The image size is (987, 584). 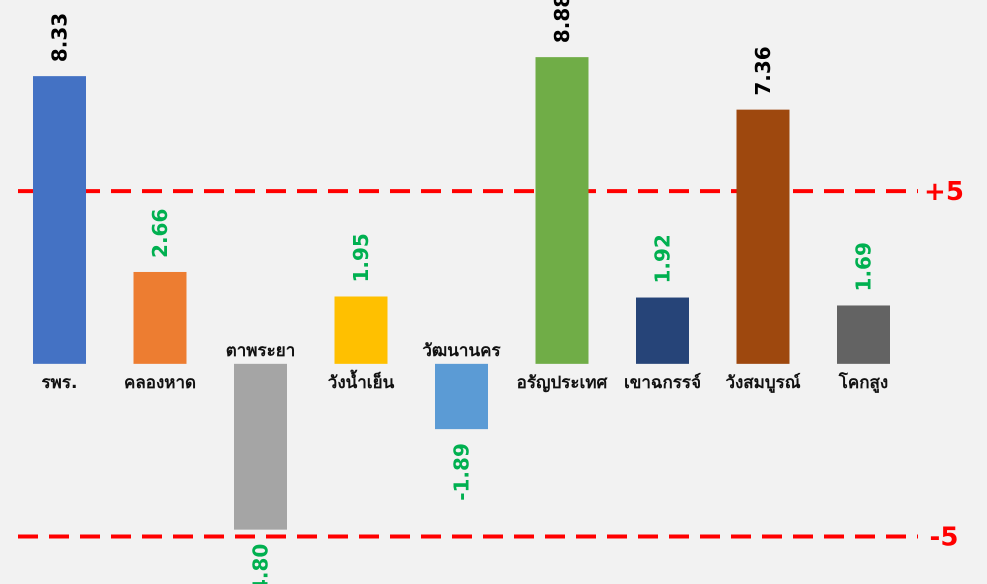 I want to click on category-label: วังน้ำเย็น, so click(x=361, y=381).